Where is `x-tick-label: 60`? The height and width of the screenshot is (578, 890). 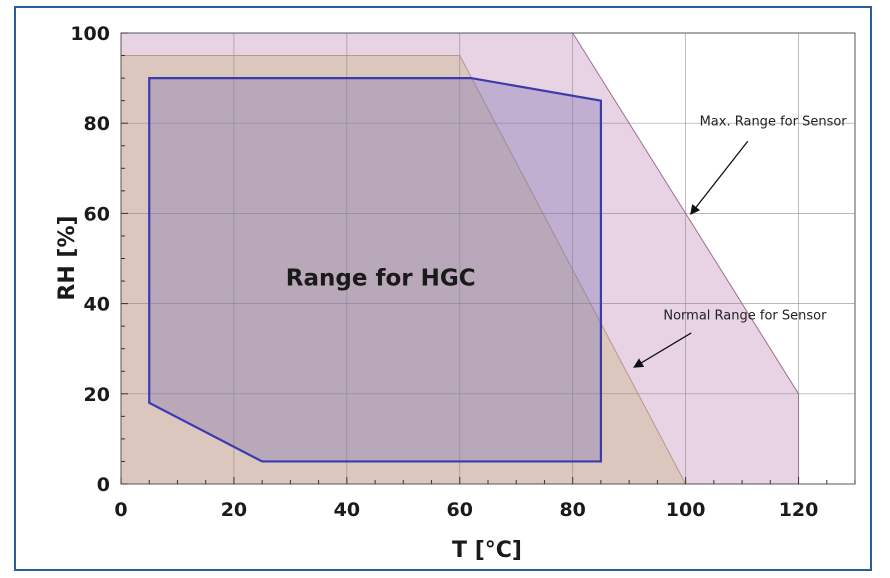 x-tick-label: 60 is located at coordinates (460, 510).